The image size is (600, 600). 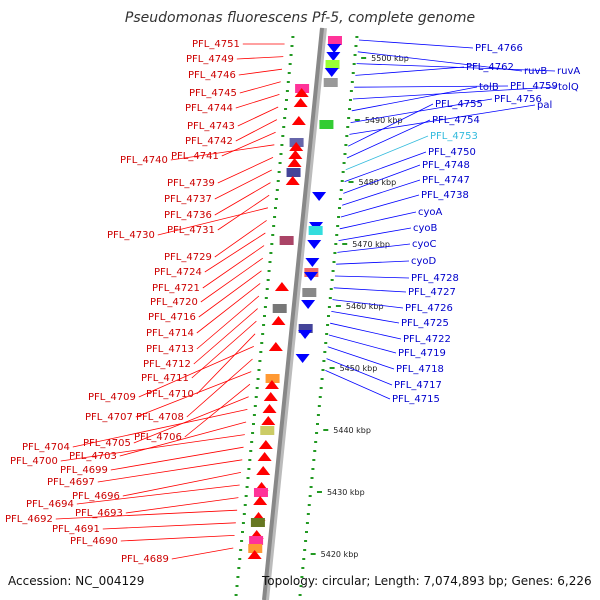 What do you see at coordinates (112, 397) in the screenshot?
I see `left-gene-label: PFL_4709` at bounding box center [112, 397].